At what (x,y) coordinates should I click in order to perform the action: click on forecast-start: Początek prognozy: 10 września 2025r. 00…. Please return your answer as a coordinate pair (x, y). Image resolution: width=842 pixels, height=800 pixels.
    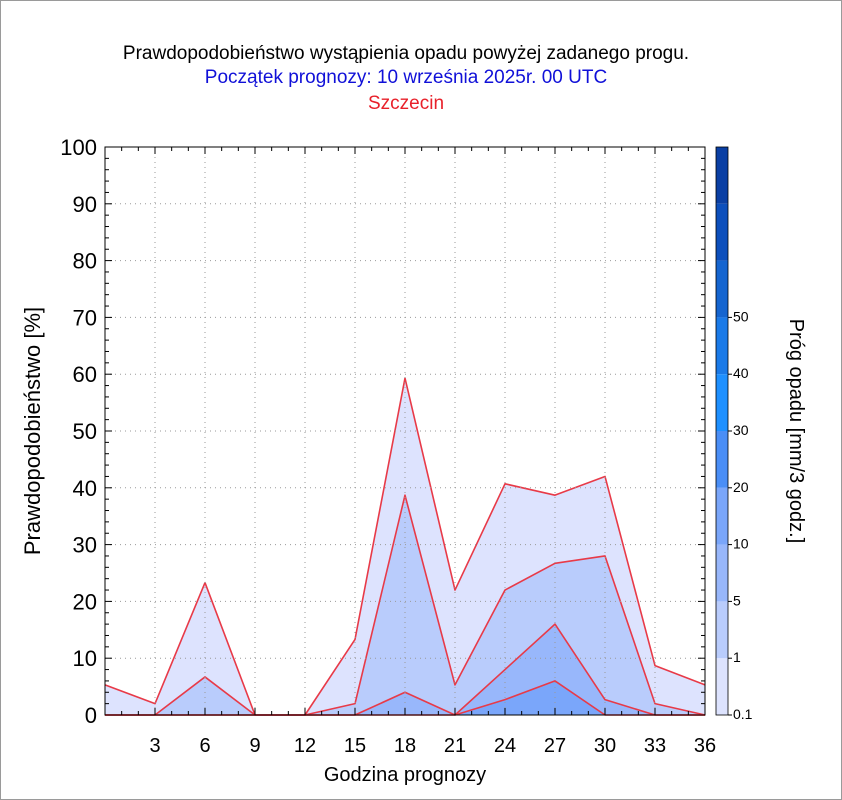
    Looking at the image, I should click on (406, 77).